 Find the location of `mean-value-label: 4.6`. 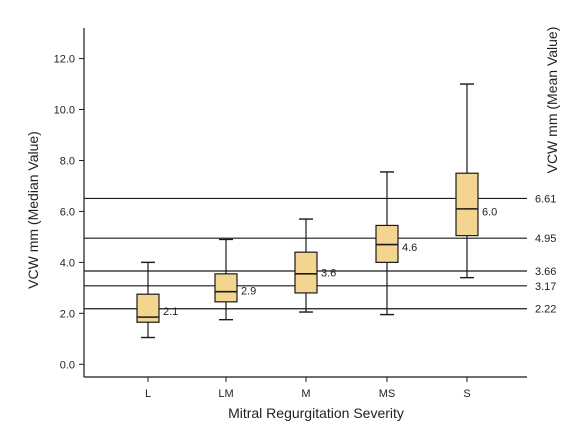

mean-value-label: 4.6 is located at coordinates (409, 248).